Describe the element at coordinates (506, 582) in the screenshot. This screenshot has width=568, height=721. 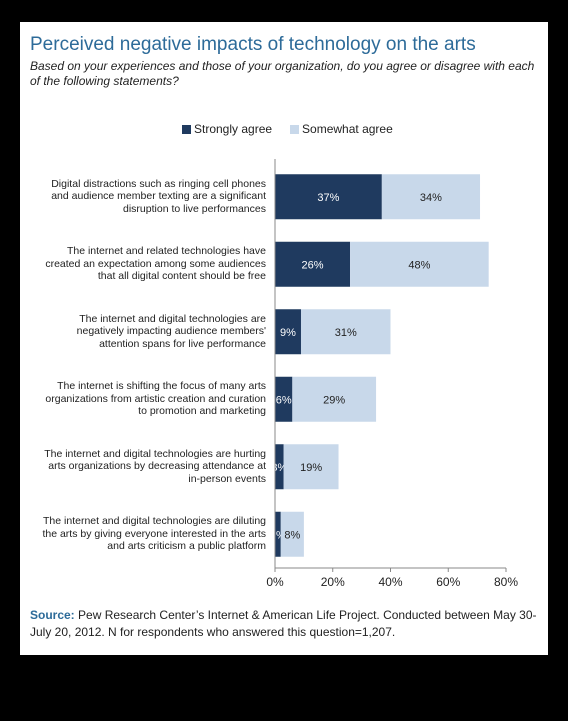
I see `x-tick-label-4: 80%` at that location.